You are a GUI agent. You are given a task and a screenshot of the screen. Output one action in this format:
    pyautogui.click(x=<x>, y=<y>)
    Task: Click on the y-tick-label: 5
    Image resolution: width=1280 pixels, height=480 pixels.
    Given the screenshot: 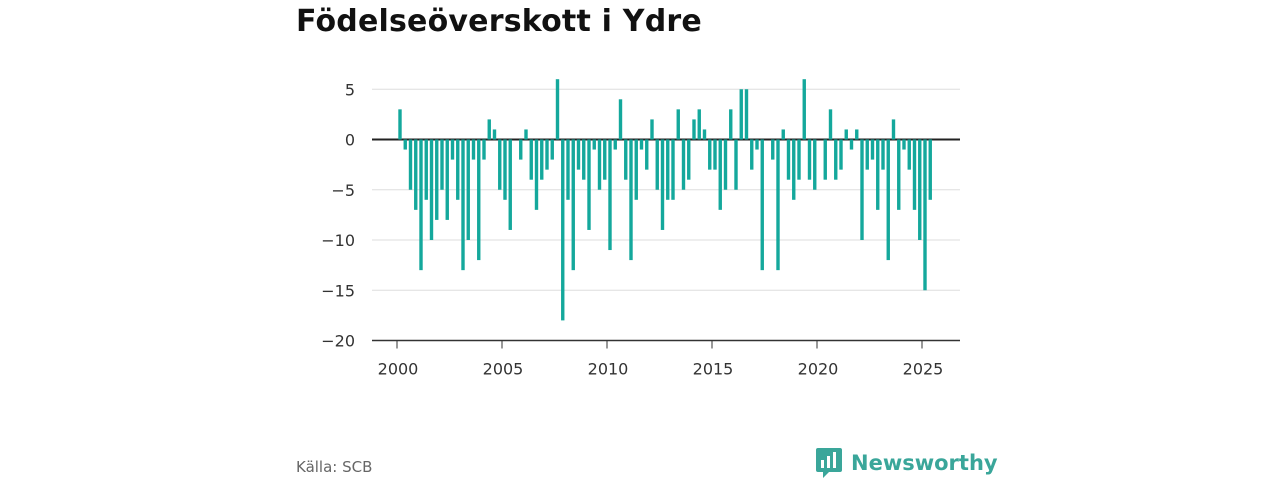 What is the action you would take?
    pyautogui.click(x=350, y=89)
    